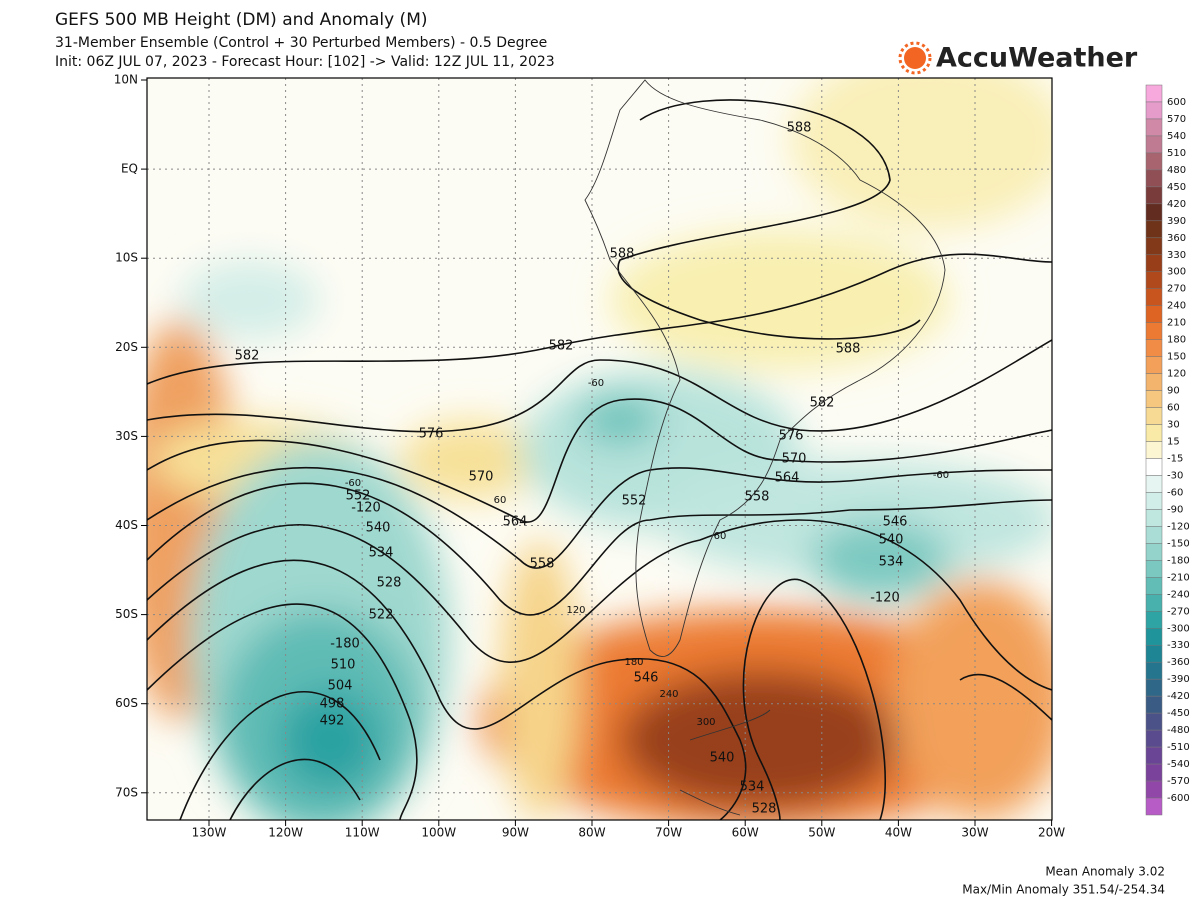 This screenshot has width=1200, height=904. I want to click on colorbar-label: -60, so click(1175, 492).